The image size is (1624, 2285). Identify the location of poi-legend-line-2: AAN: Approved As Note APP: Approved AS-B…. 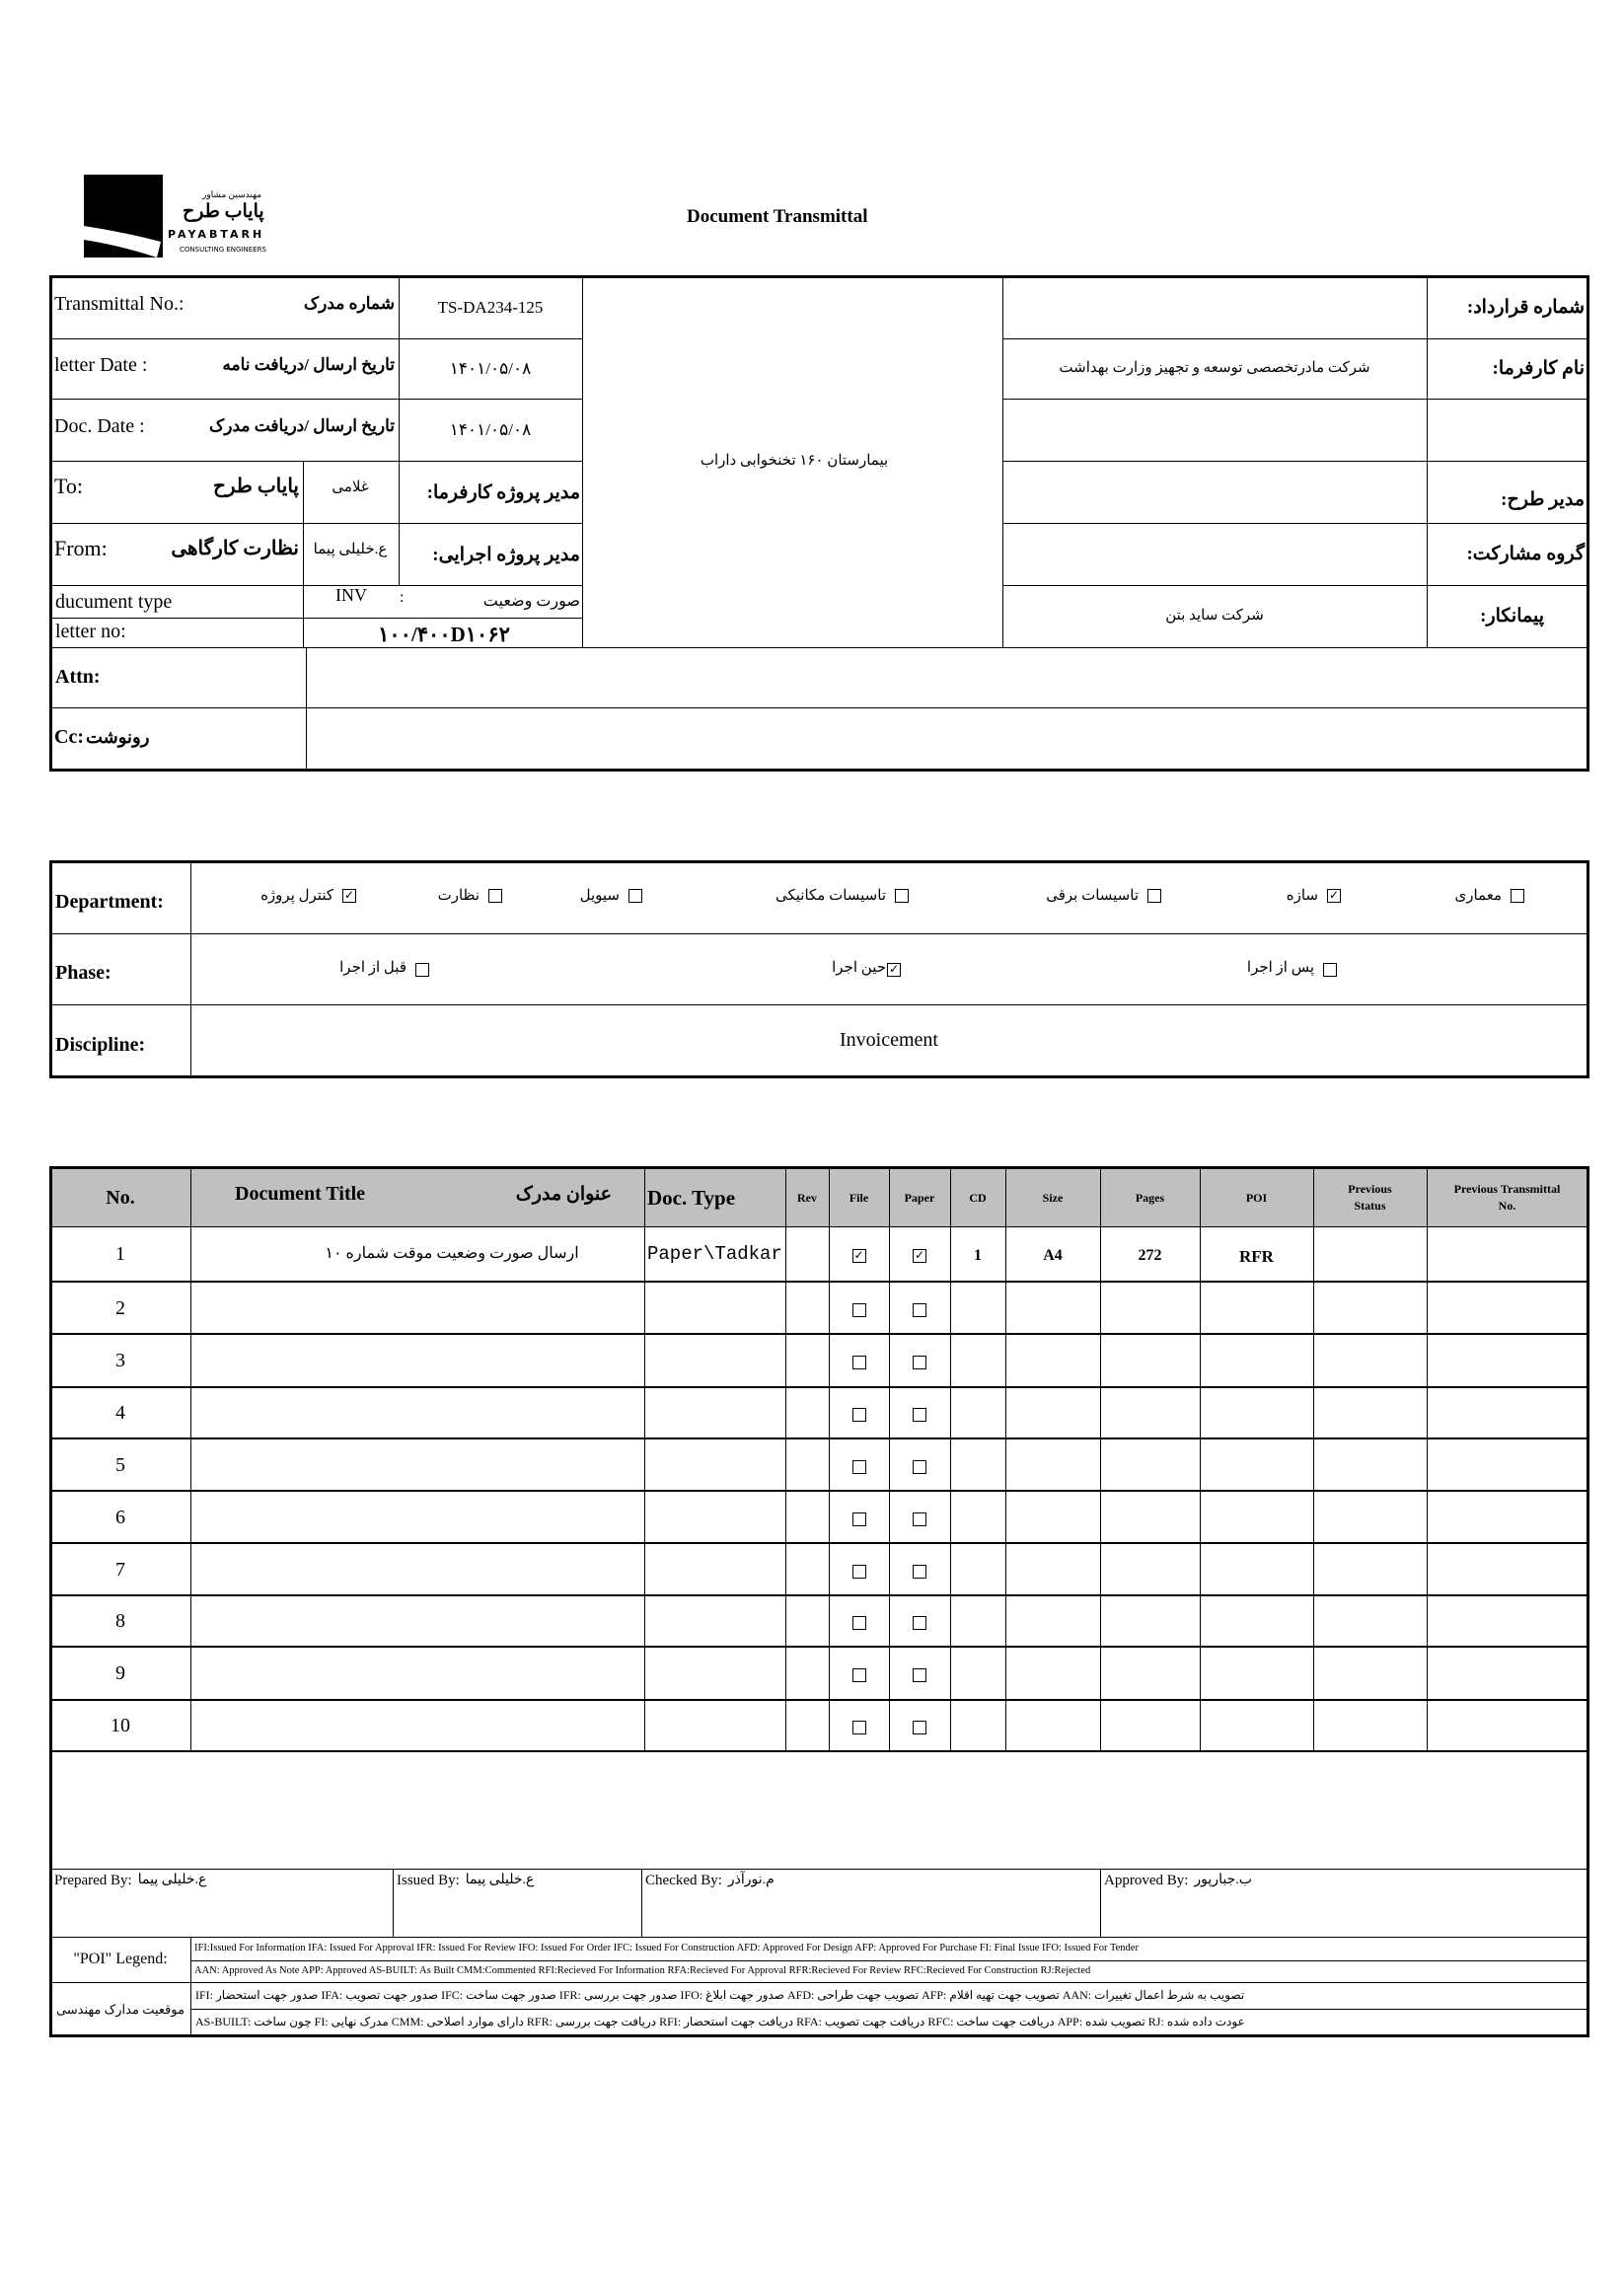
(642, 1970).